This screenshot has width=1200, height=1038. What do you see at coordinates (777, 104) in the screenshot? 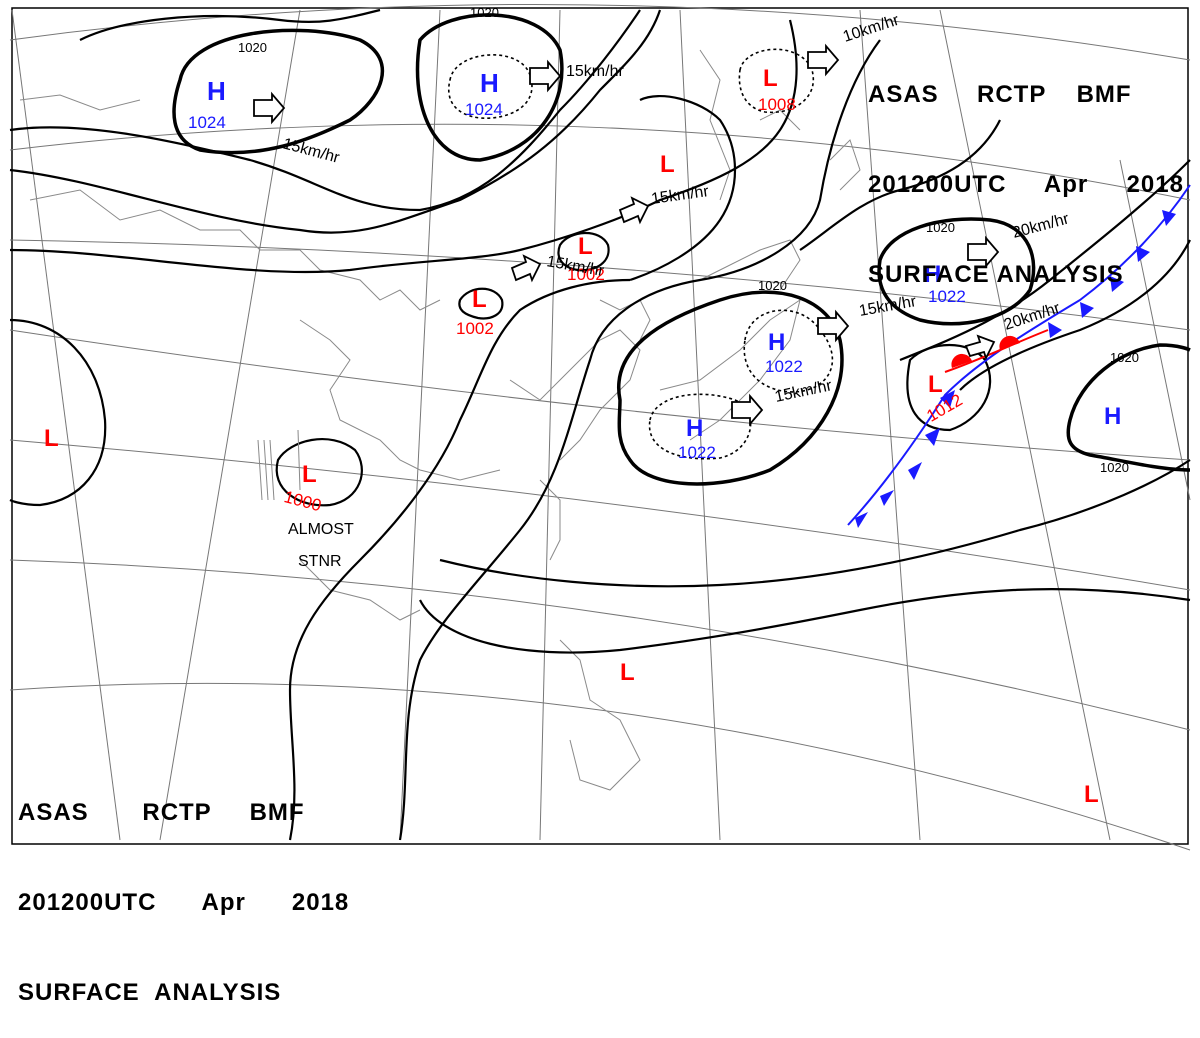
I see `pressure-value: 1008` at bounding box center [777, 104].